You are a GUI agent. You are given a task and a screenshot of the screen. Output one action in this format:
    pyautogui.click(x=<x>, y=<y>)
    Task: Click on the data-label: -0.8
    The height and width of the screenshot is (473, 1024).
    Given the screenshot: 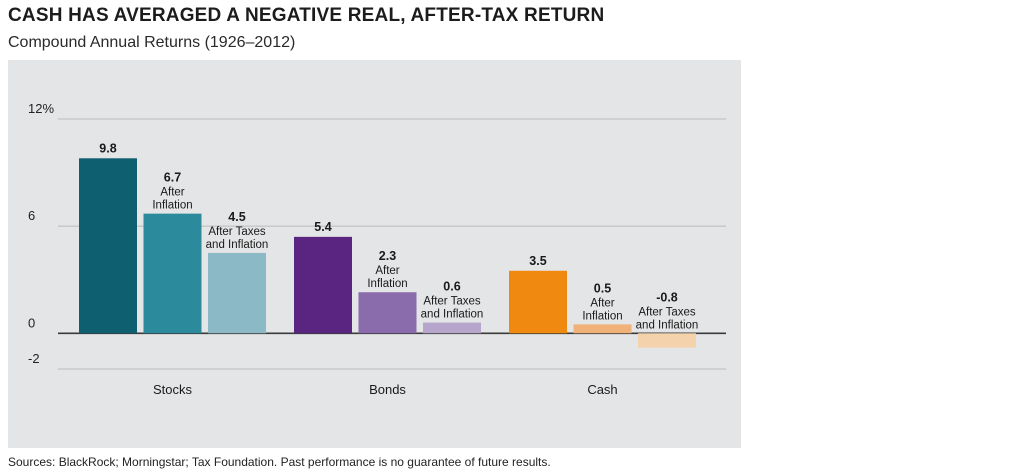 What is the action you would take?
    pyautogui.click(x=667, y=297)
    